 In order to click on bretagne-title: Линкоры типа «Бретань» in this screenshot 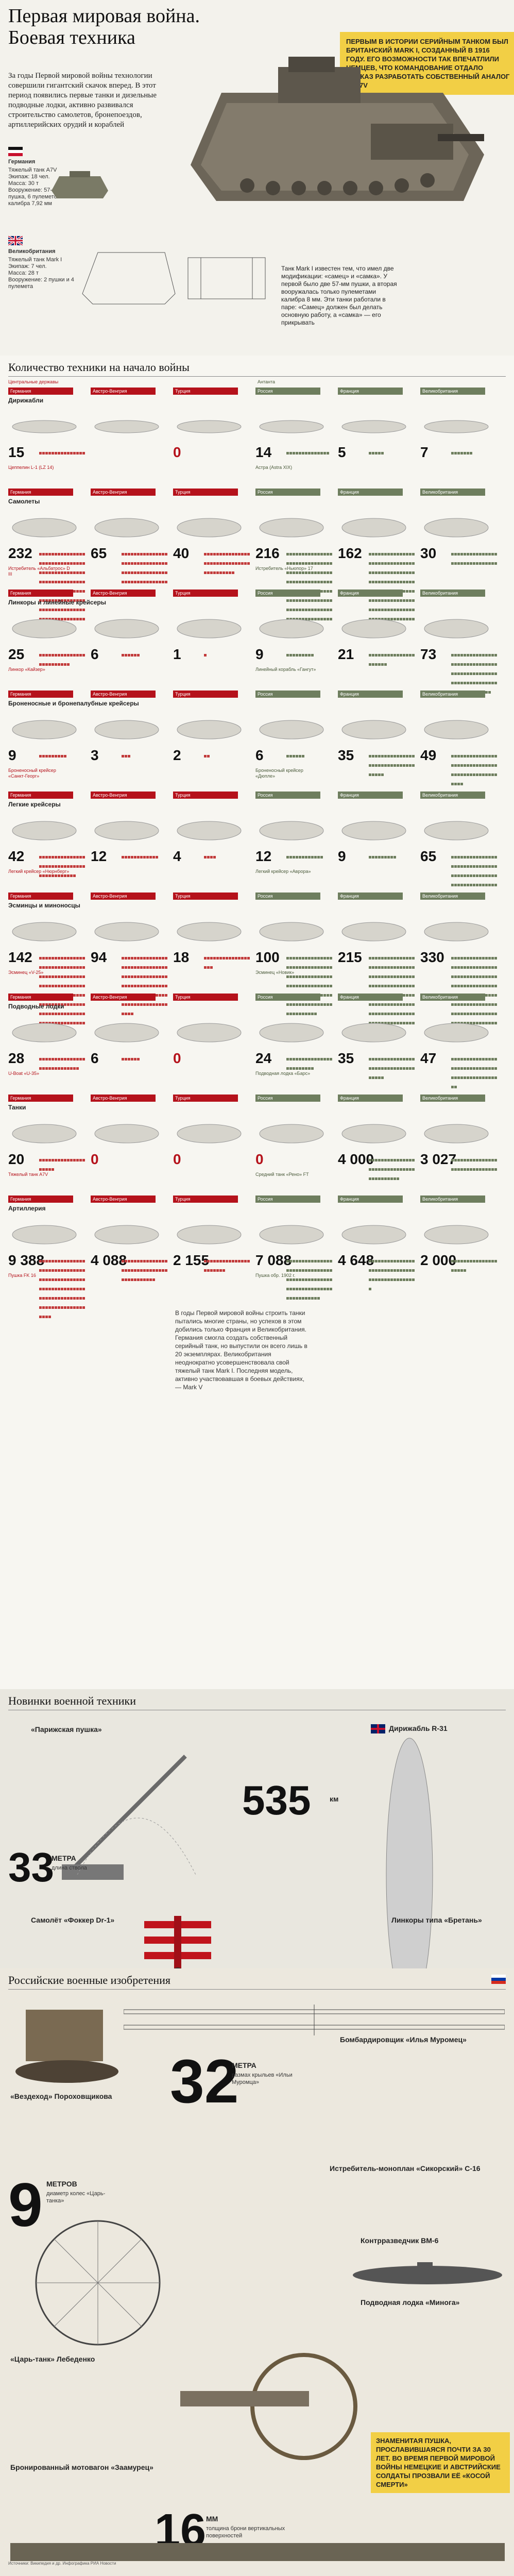, I will do `click(436, 1920)`.